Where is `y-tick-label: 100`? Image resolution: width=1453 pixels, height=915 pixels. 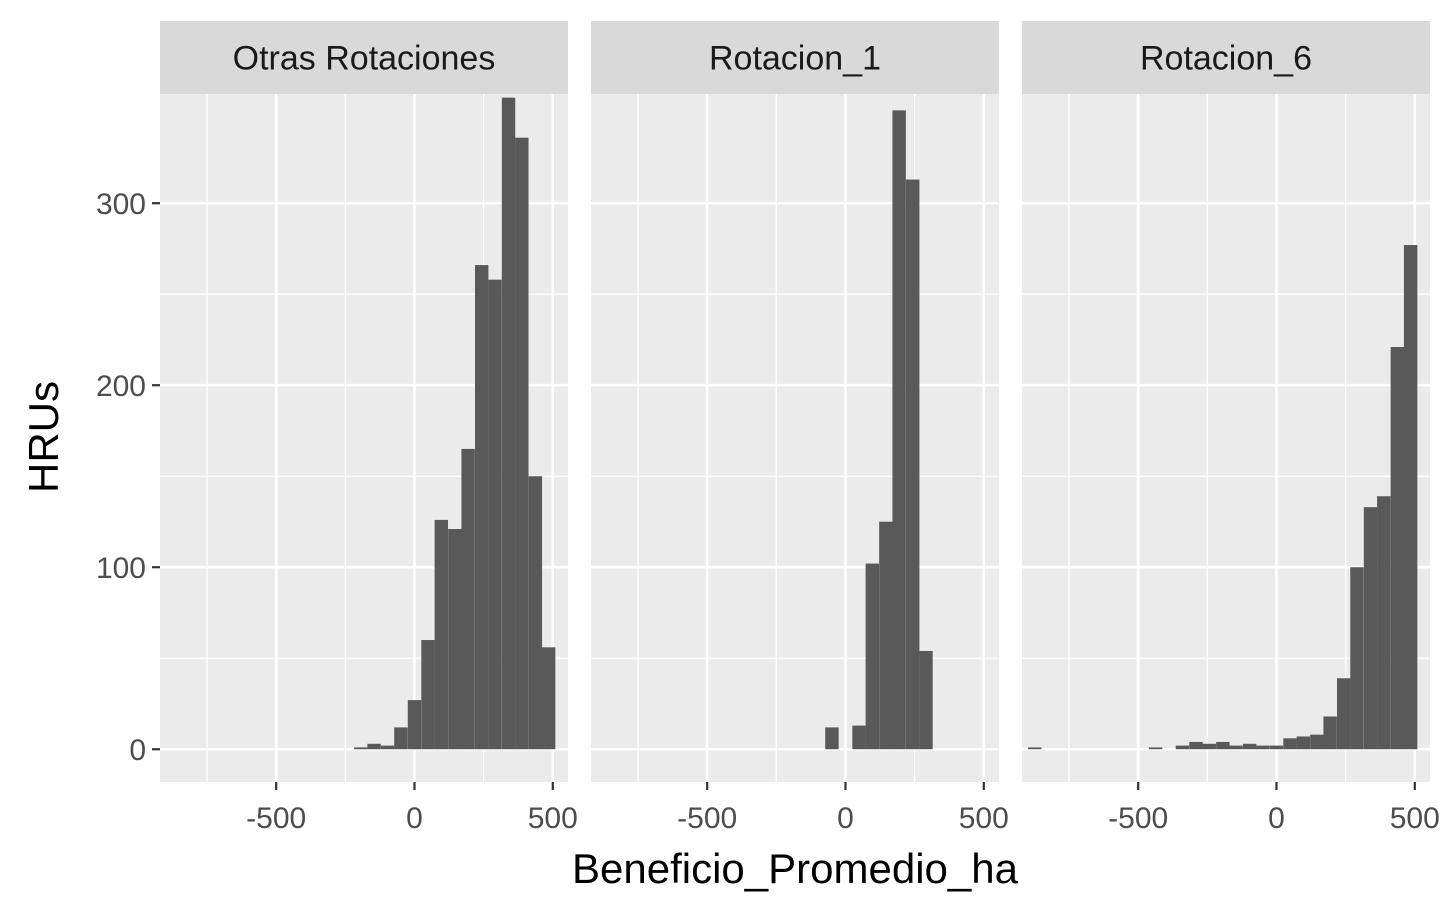
y-tick-label: 100 is located at coordinates (121, 568).